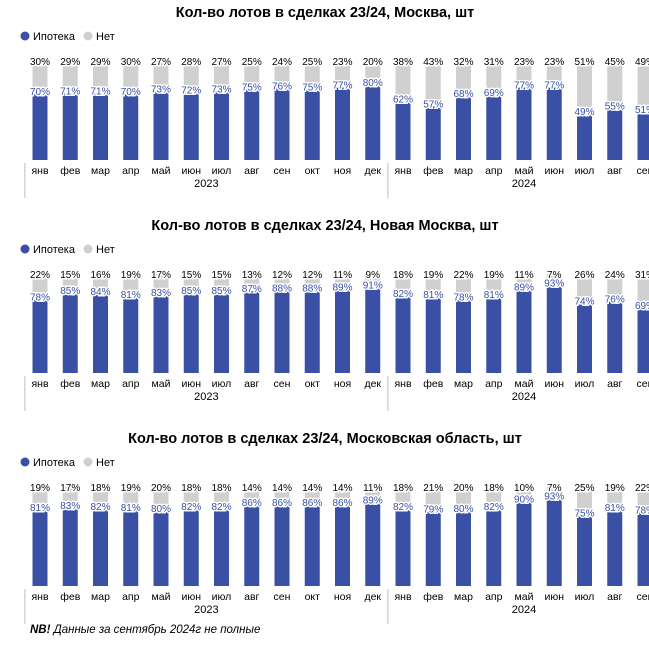  What do you see at coordinates (191, 597) in the screenshot?
I see `chart3-category-6: июн` at bounding box center [191, 597].